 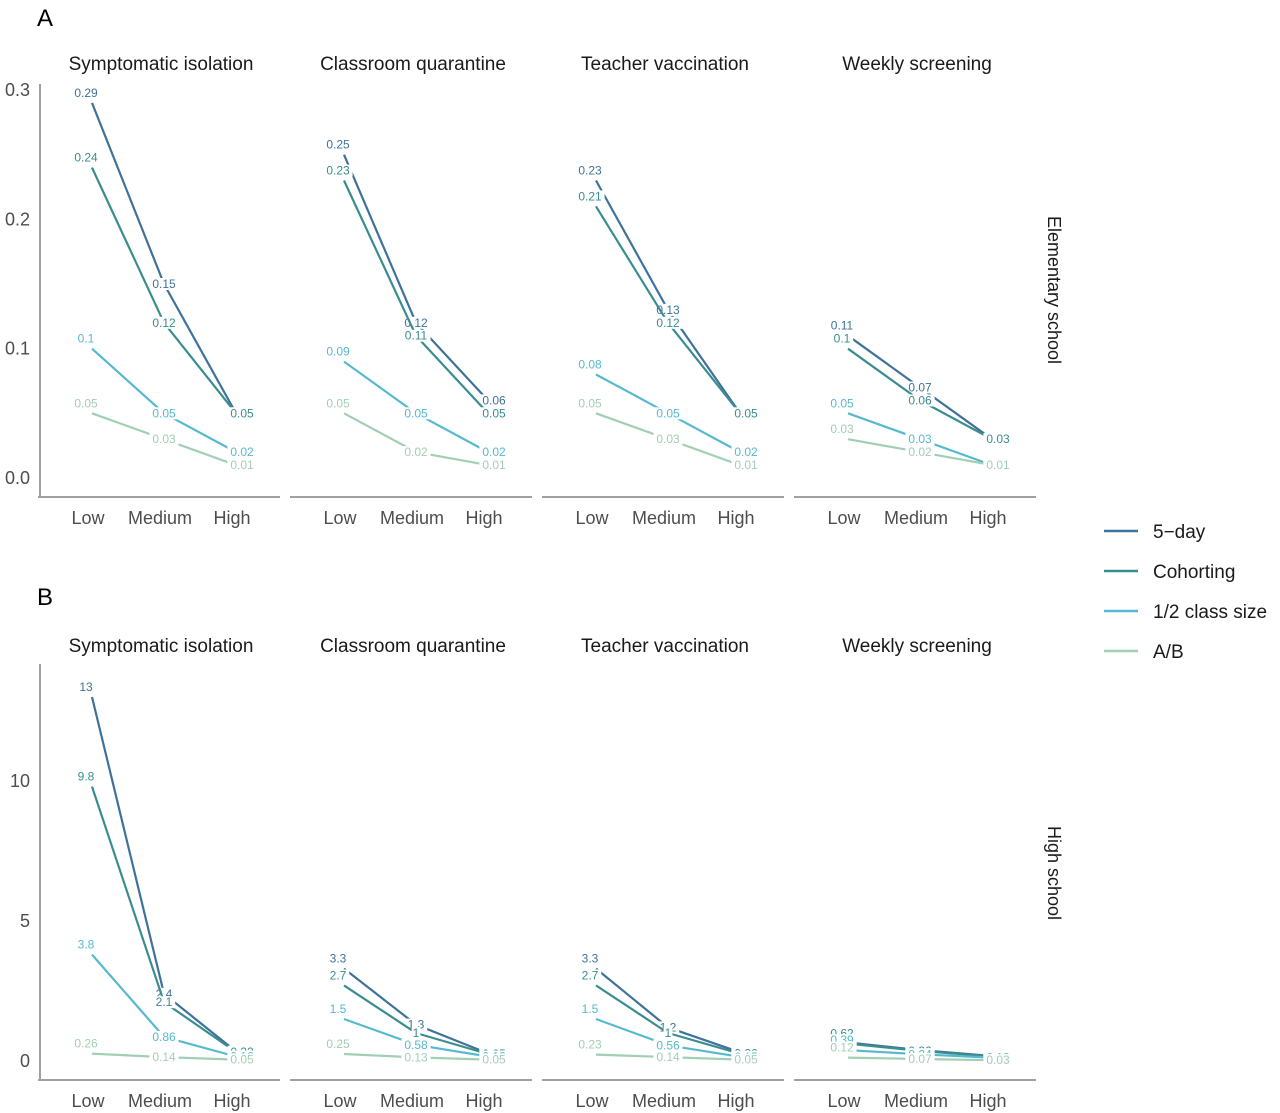 I want to click on data-label: 0.26, so click(x=86, y=1044).